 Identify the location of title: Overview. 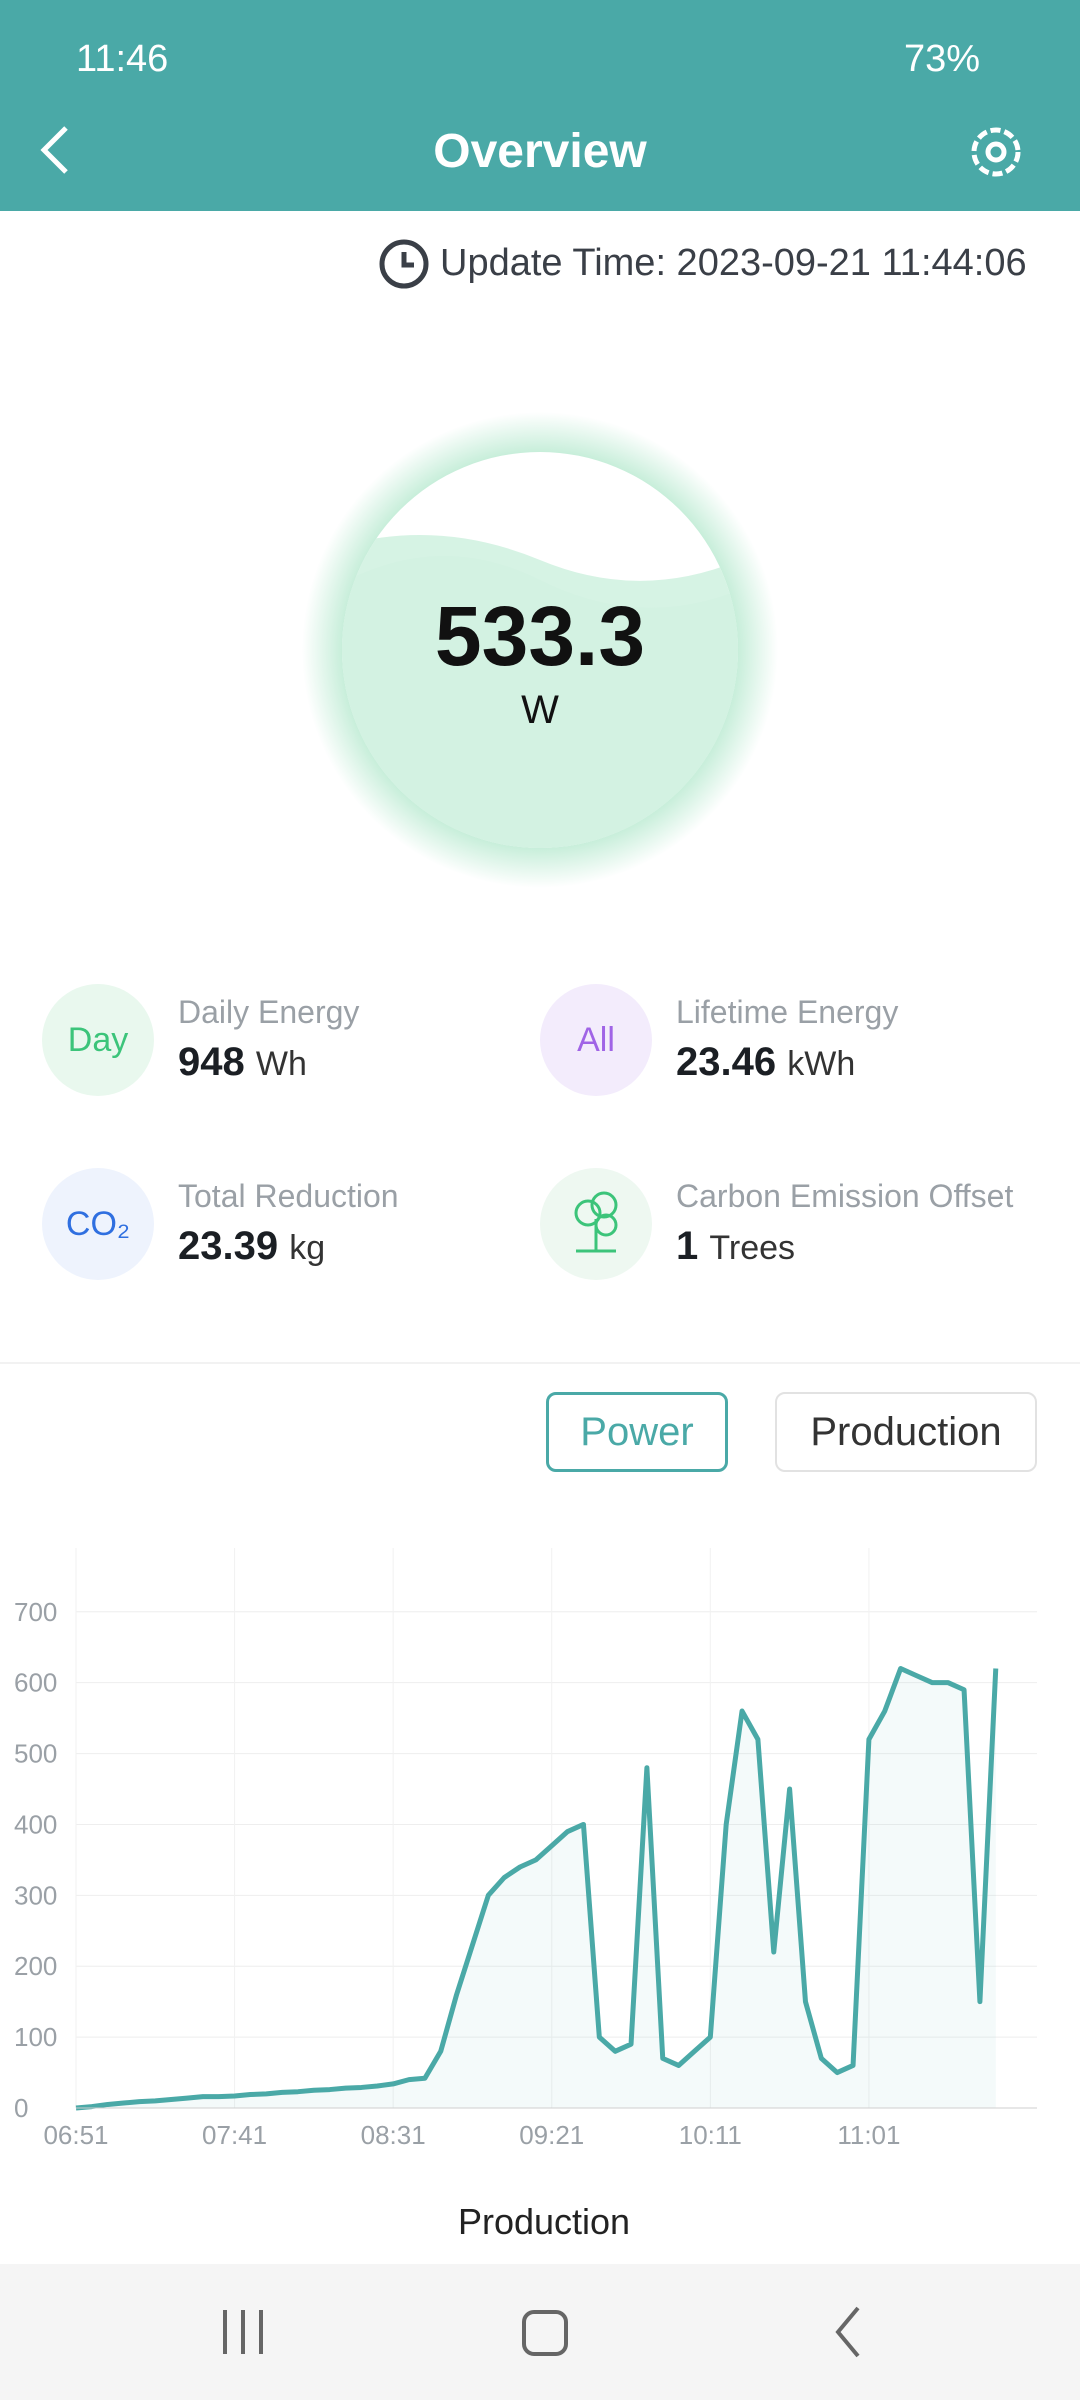
(540, 151).